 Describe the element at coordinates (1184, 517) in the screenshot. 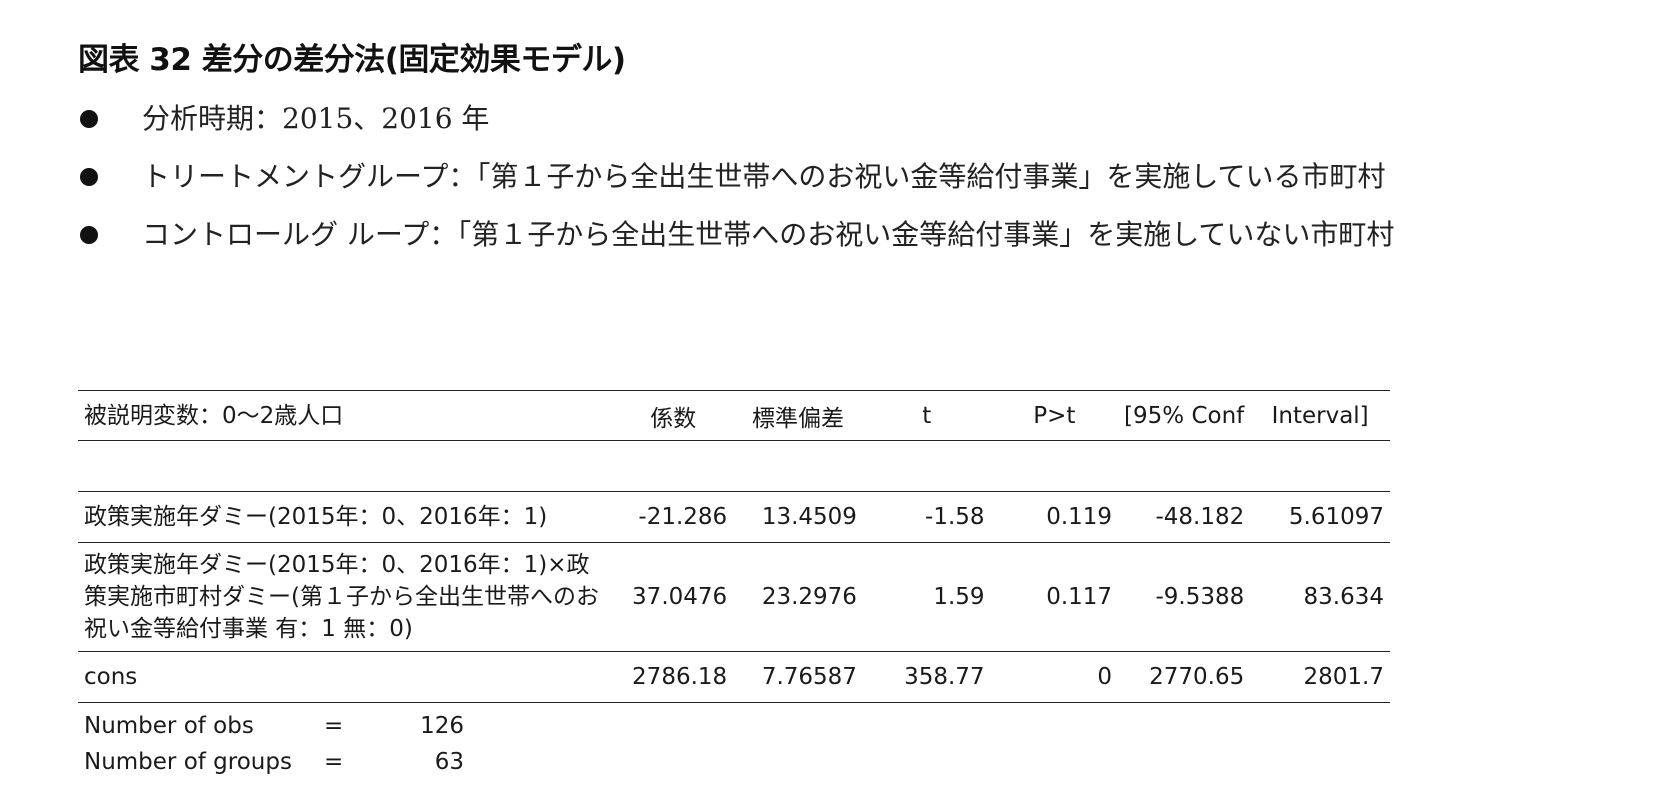

I see `table-cell: -48.182` at that location.